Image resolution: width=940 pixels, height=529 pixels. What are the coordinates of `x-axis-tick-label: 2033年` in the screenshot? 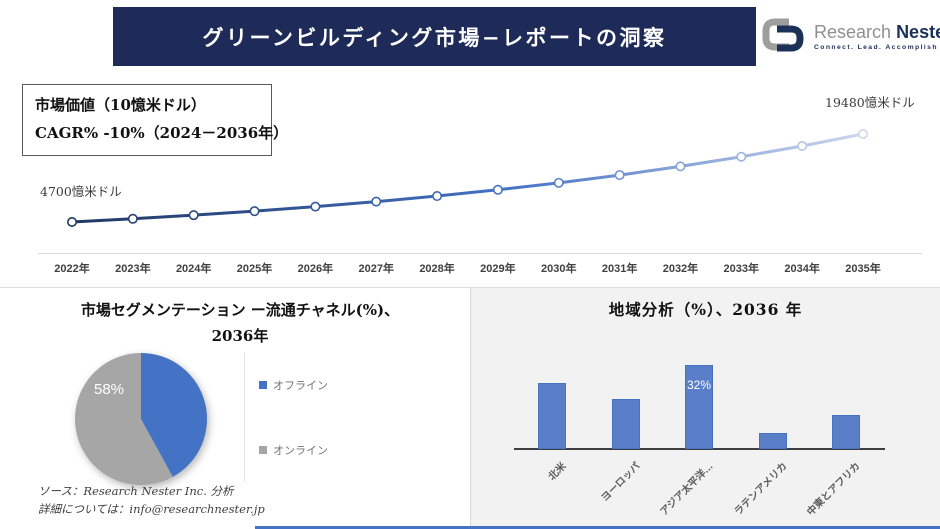 It's located at (741, 269).